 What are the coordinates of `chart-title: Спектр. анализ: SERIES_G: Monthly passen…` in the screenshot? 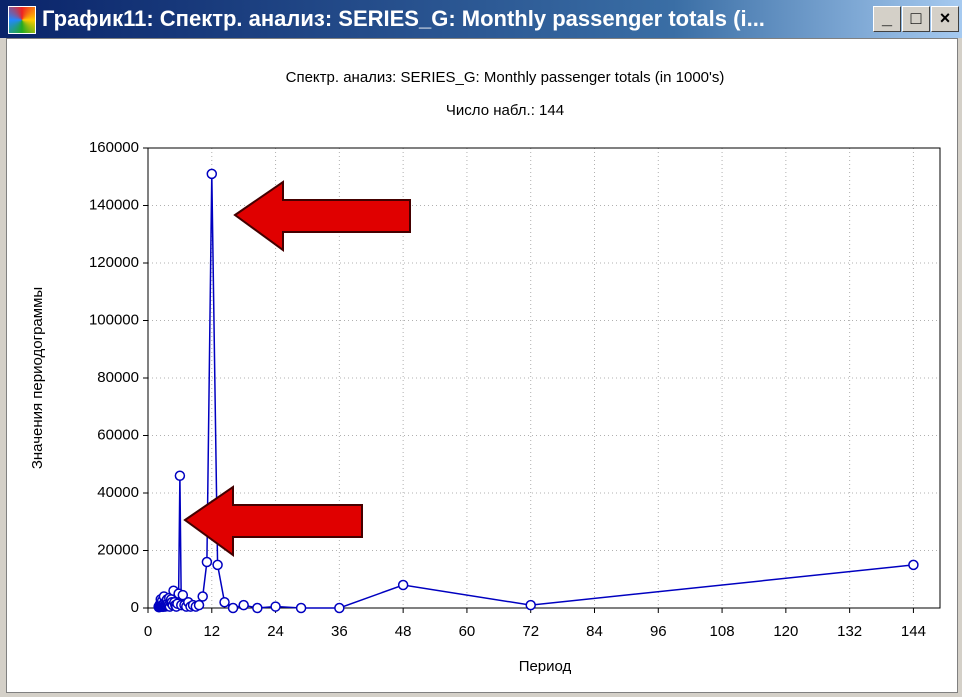 It's located at (505, 77).